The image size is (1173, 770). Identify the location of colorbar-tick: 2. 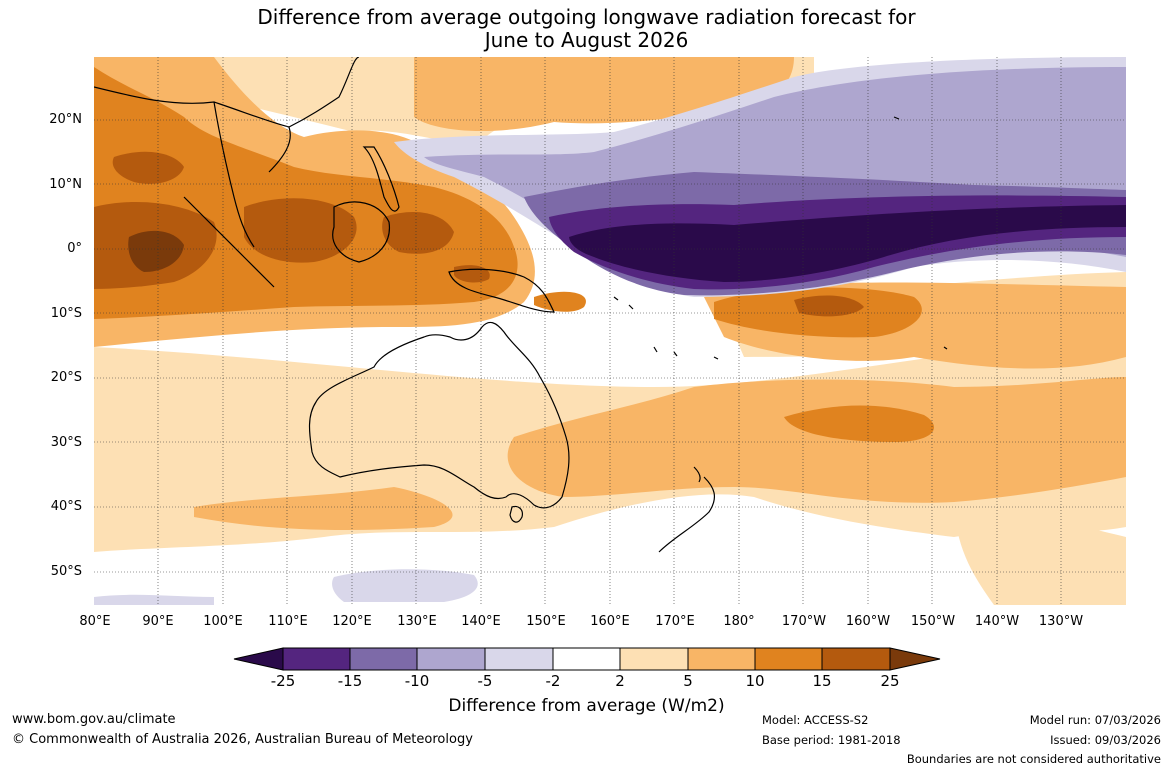
(620, 681).